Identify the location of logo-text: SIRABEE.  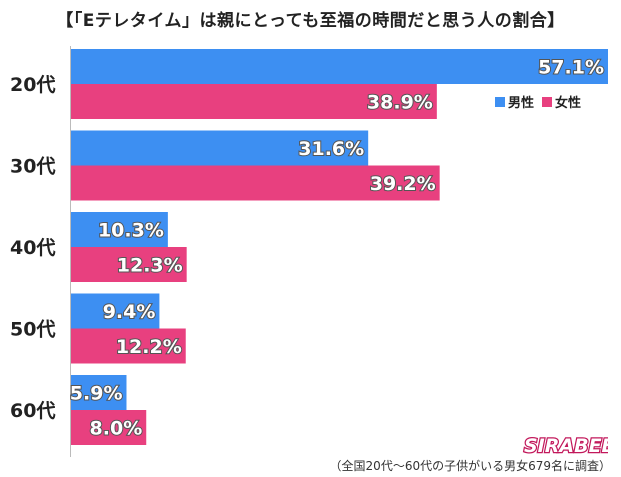
(566, 445).